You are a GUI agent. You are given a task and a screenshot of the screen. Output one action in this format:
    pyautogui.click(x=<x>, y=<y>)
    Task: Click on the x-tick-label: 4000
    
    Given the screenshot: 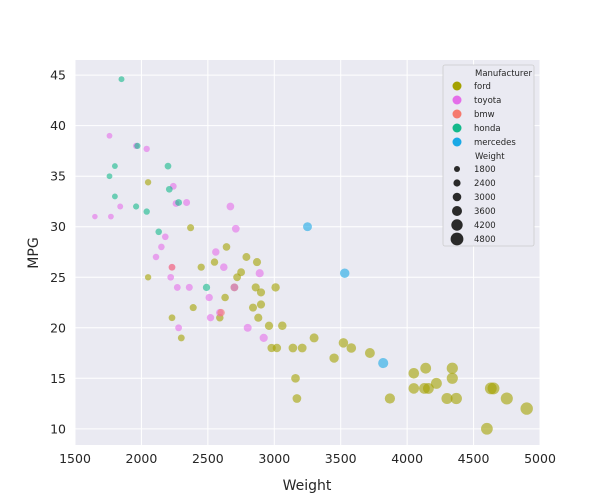 What is the action you would take?
    pyautogui.click(x=407, y=458)
    